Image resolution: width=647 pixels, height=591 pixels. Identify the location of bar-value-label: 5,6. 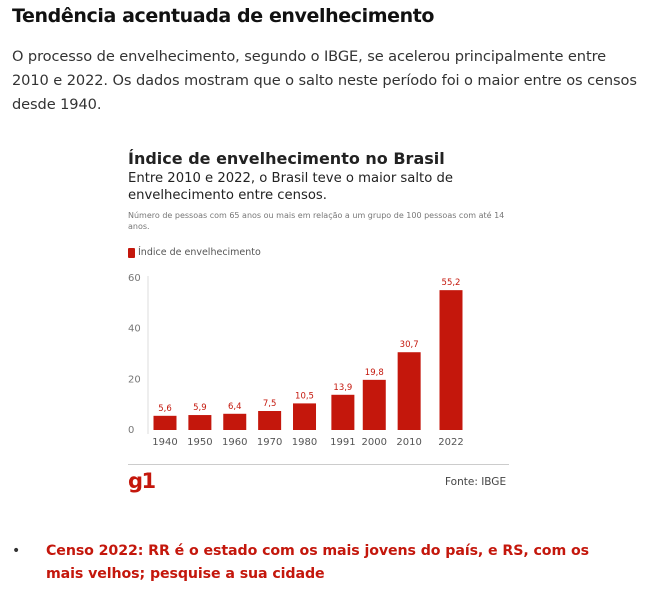
(165, 409).